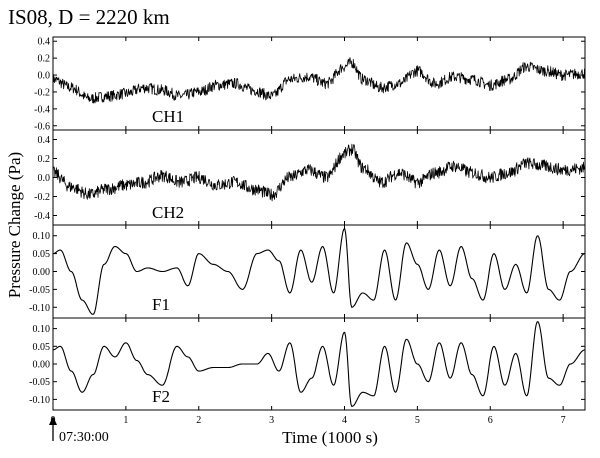 Image resolution: width=600 pixels, height=458 pixels. Describe the element at coordinates (84, 437) in the screenshot. I see `start-time-label: 07:30:00` at that location.